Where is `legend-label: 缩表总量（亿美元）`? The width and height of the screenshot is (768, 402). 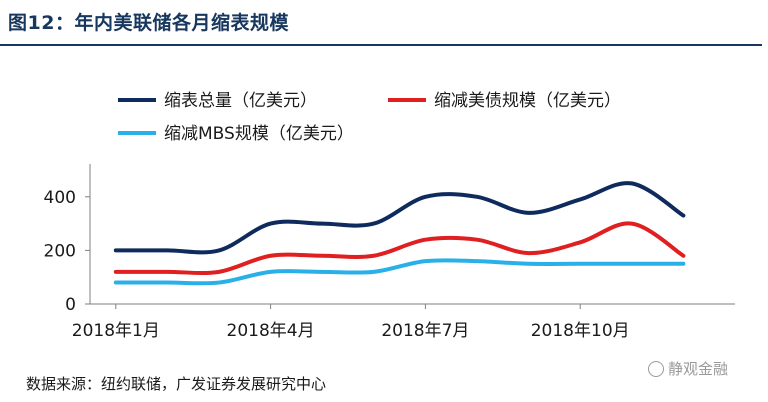 legend-label: 缩表总量（亿美元） is located at coordinates (240, 101).